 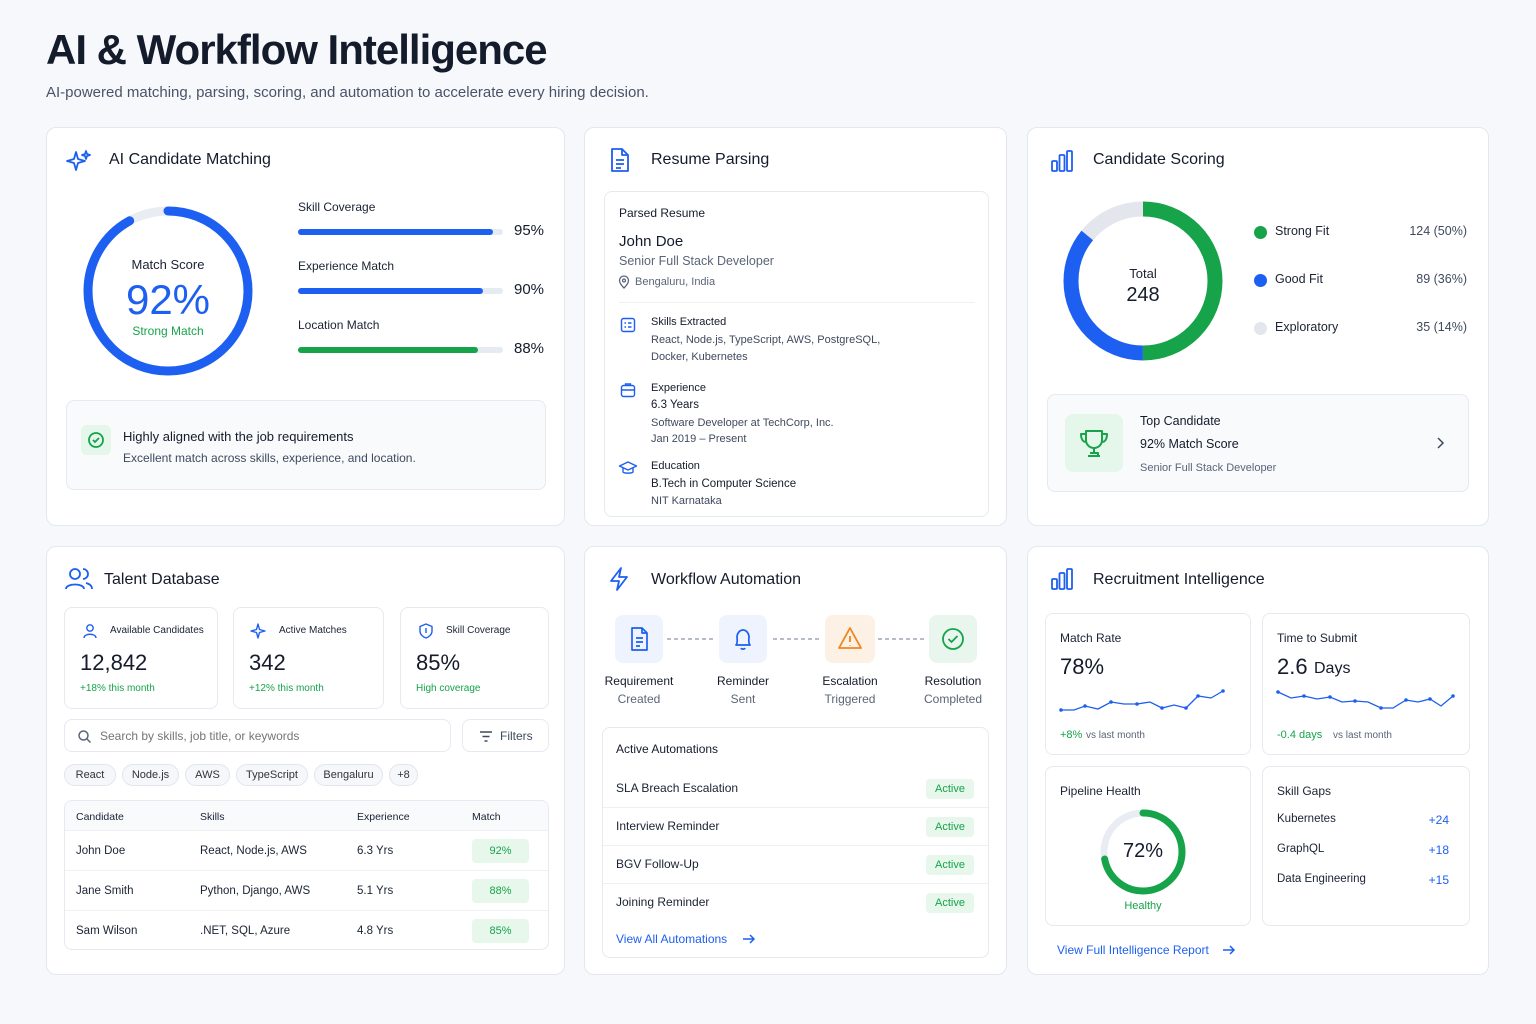 What do you see at coordinates (78, 160) in the screenshot?
I see `sparkle-icon` at bounding box center [78, 160].